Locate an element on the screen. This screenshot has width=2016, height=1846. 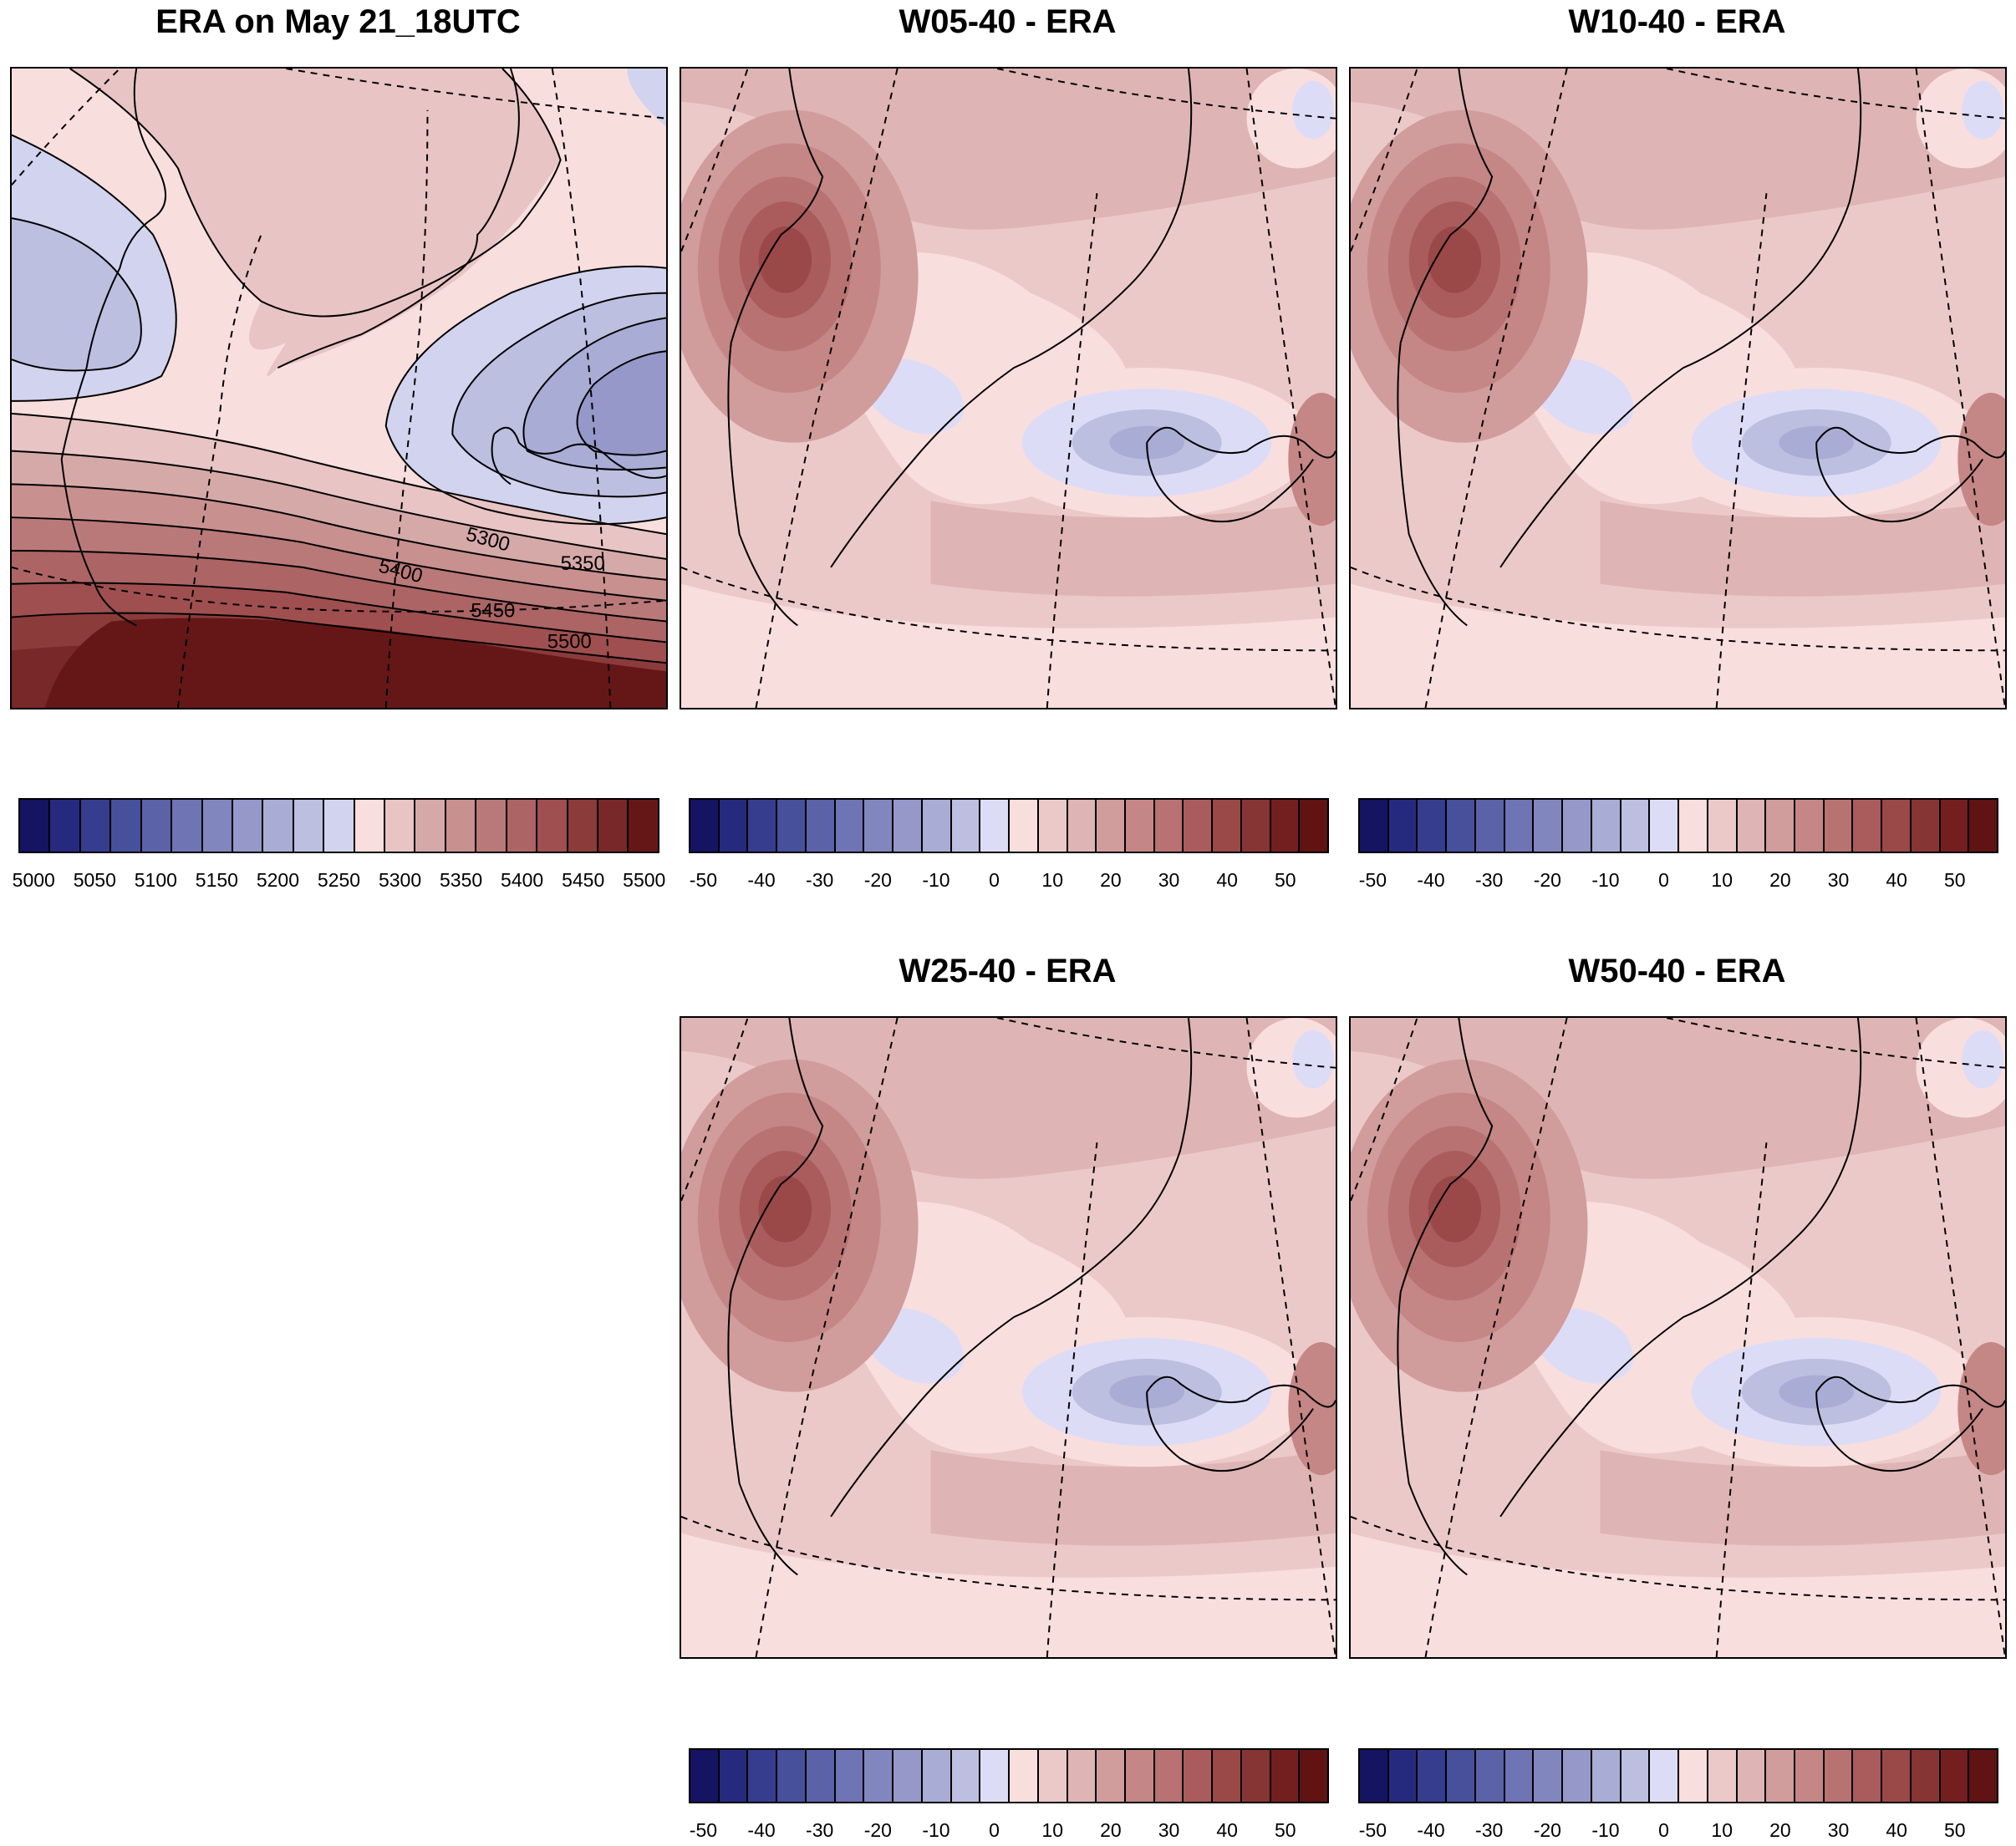
map-era: 5300 5350 5400 5450 5500 is located at coordinates (339, 388).